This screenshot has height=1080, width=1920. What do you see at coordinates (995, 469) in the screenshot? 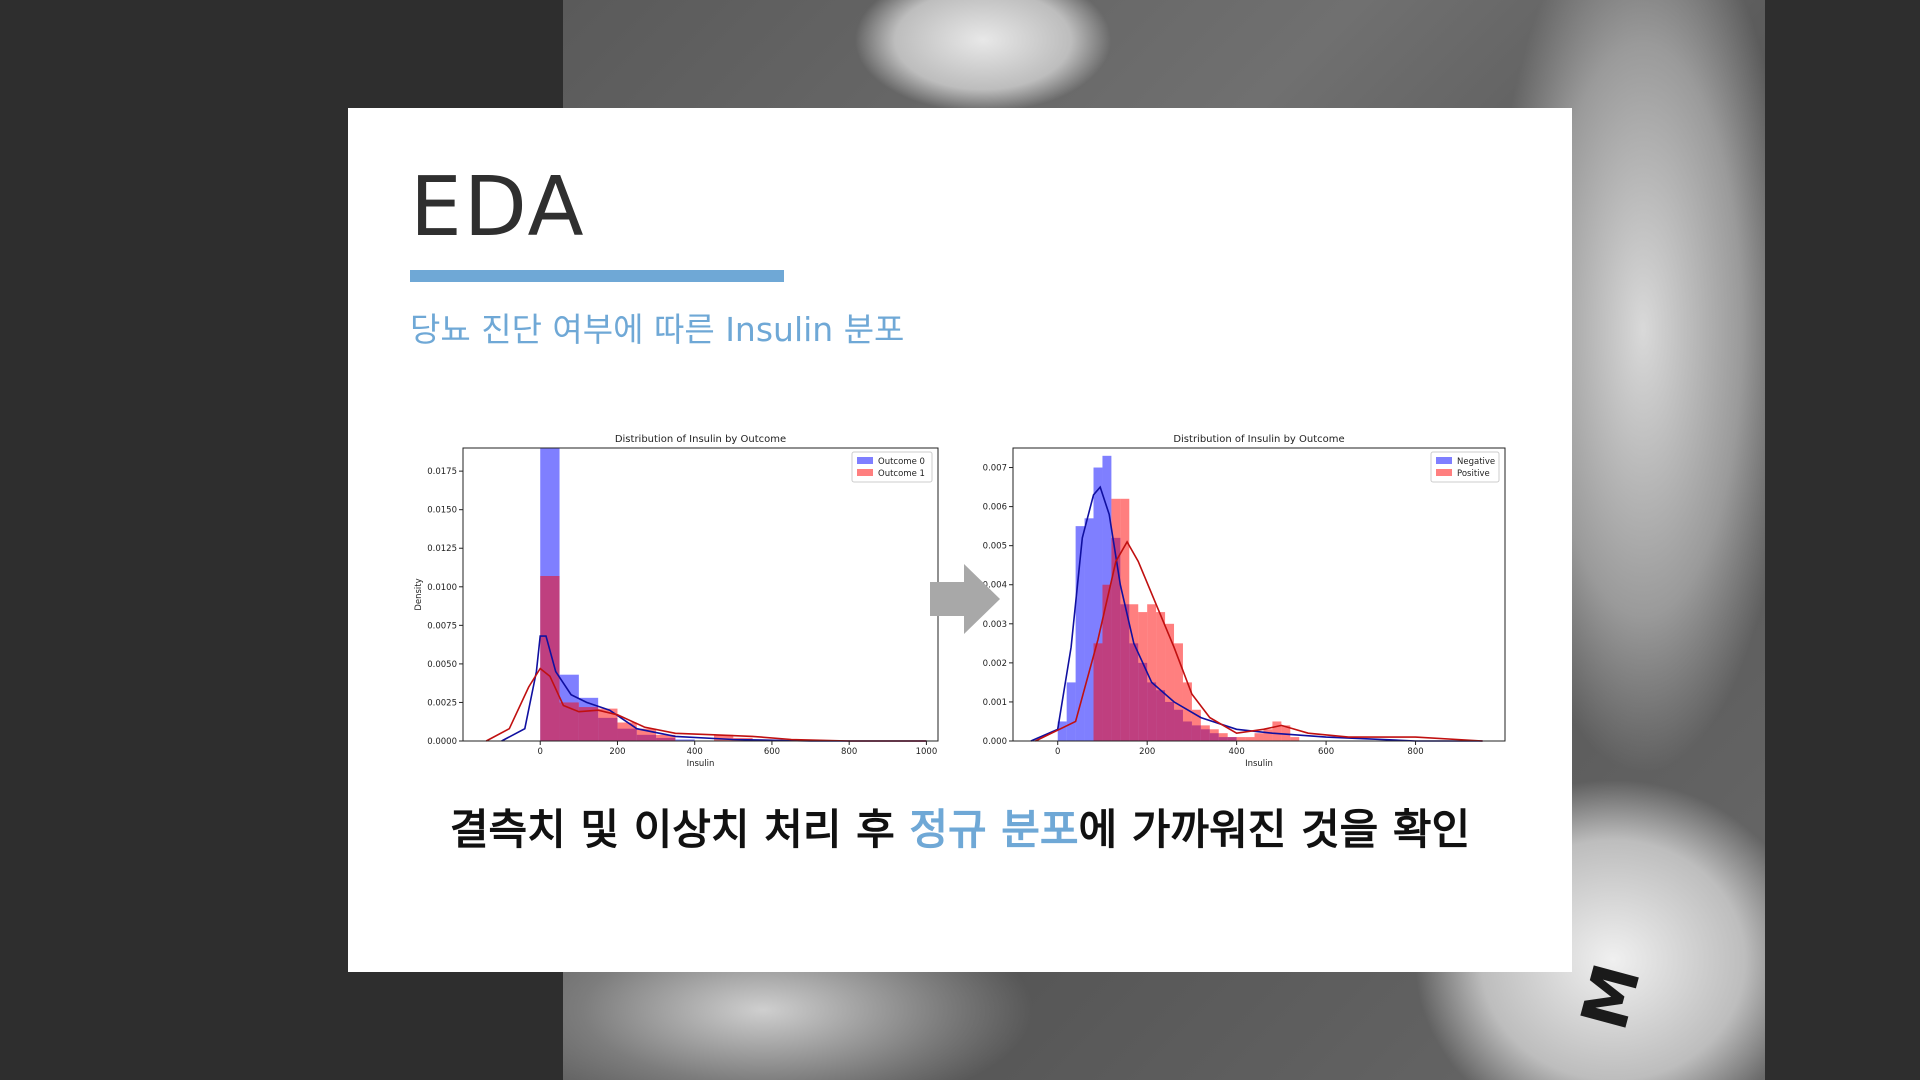
I see `y-tick-label: 0.007` at bounding box center [995, 469].